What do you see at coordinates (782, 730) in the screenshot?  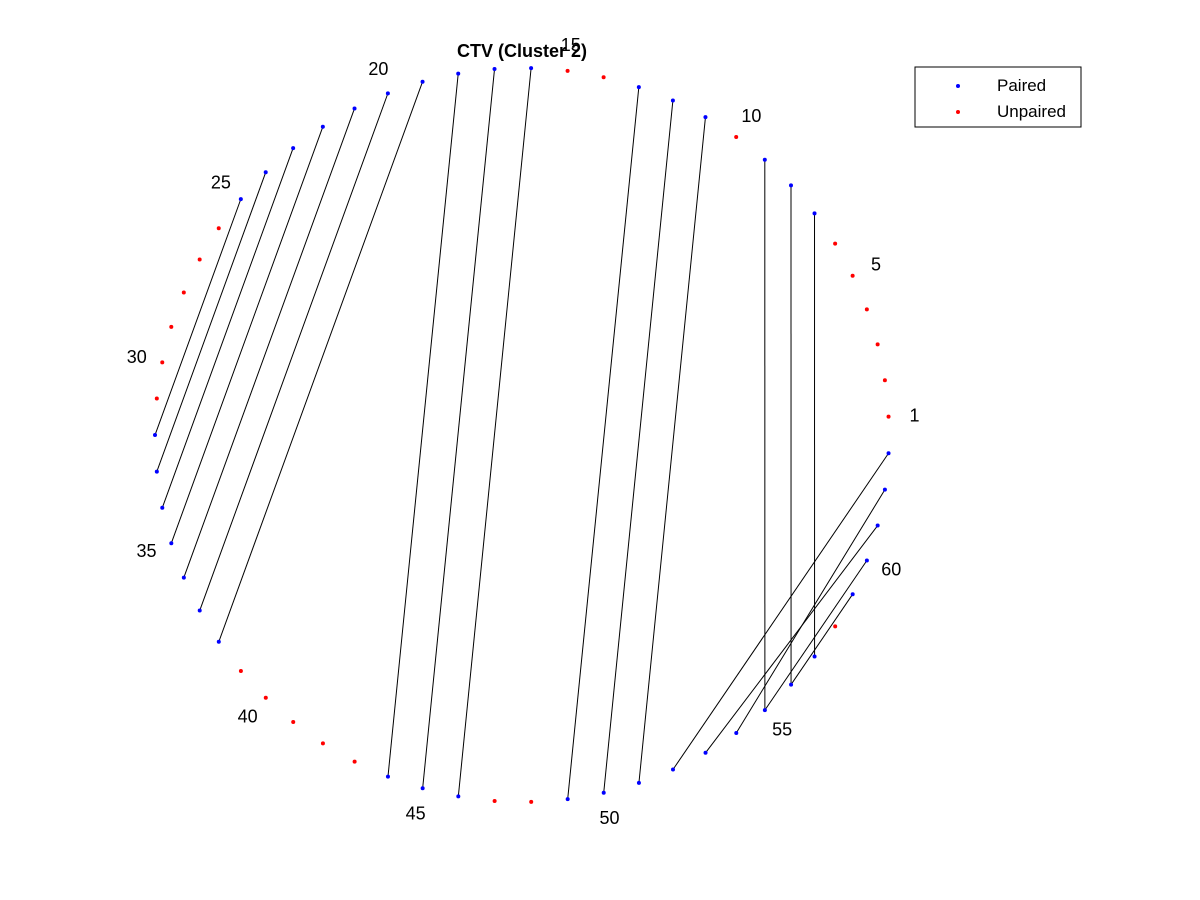 I see `node-label-55: 55` at bounding box center [782, 730].